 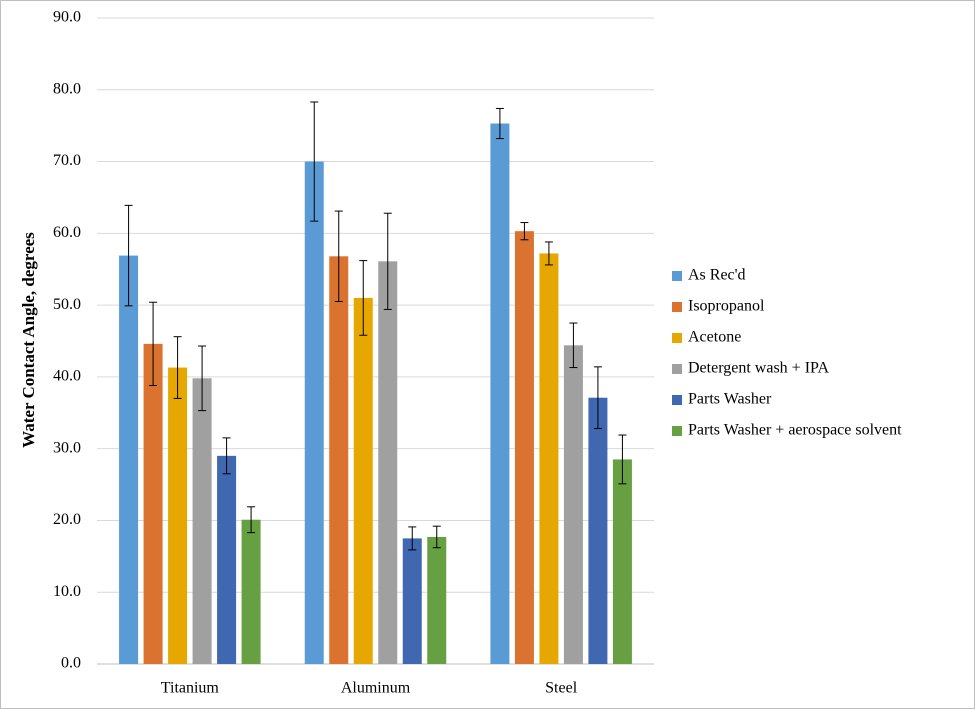 What do you see at coordinates (730, 399) in the screenshot?
I see `legend-label: Parts Washer` at bounding box center [730, 399].